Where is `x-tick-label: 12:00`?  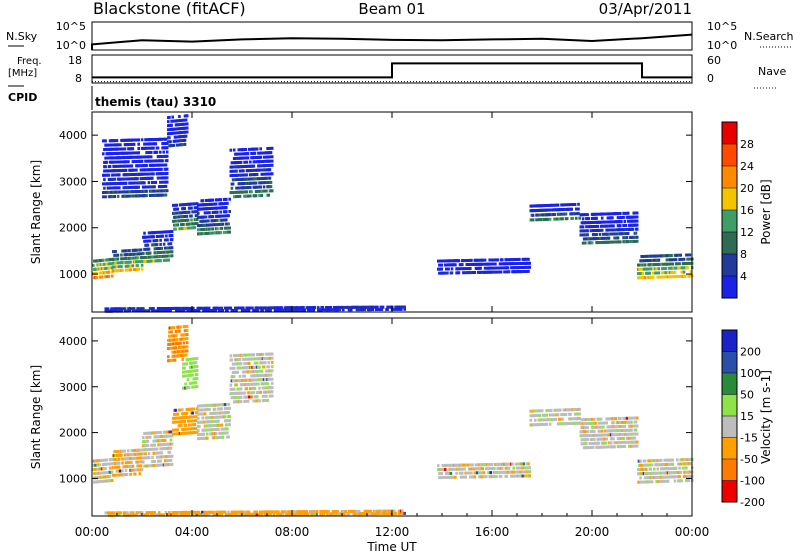
x-tick-label: 12:00 is located at coordinates (392, 532).